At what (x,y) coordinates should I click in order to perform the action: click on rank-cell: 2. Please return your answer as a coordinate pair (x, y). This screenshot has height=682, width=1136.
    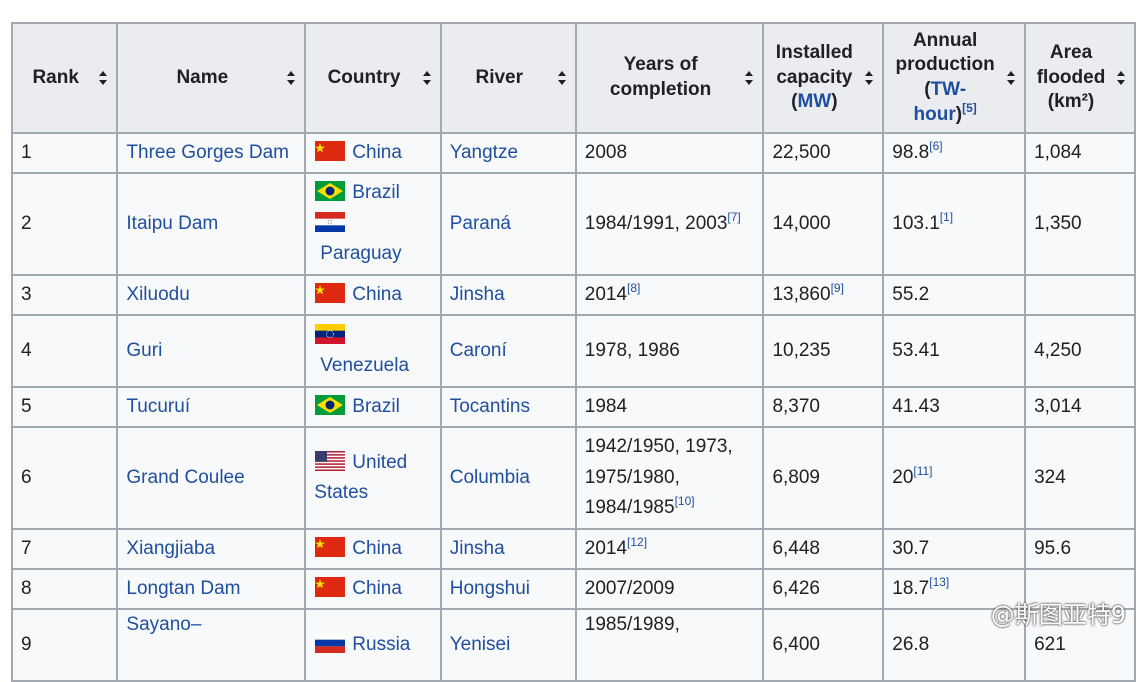
    Looking at the image, I should click on (64, 224).